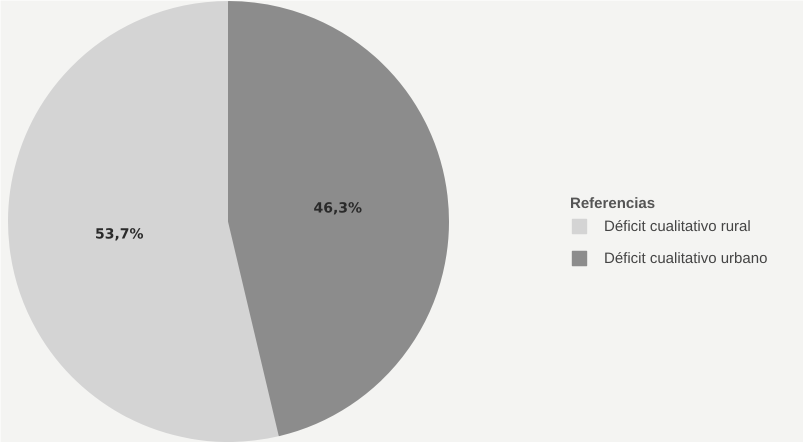 Image resolution: width=803 pixels, height=442 pixels. I want to click on legend-label: Déficit cualitativo urbano, so click(686, 258).